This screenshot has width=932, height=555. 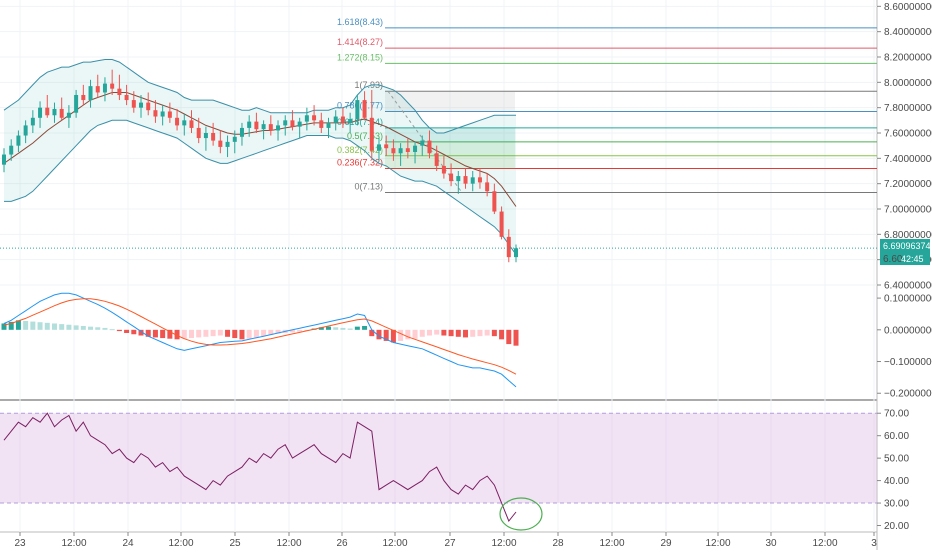 I want to click on rsi-tick-label: 30.00, so click(x=896, y=504).